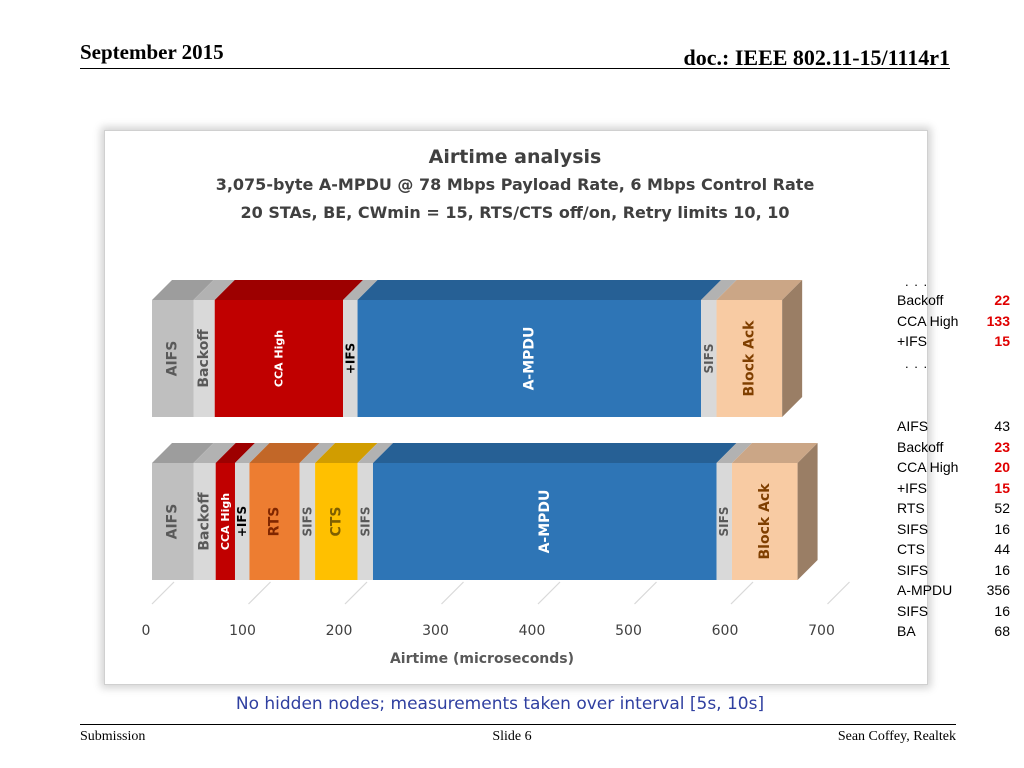 The height and width of the screenshot is (768, 1024). I want to click on breakdown-value: 23, so click(1002, 446).